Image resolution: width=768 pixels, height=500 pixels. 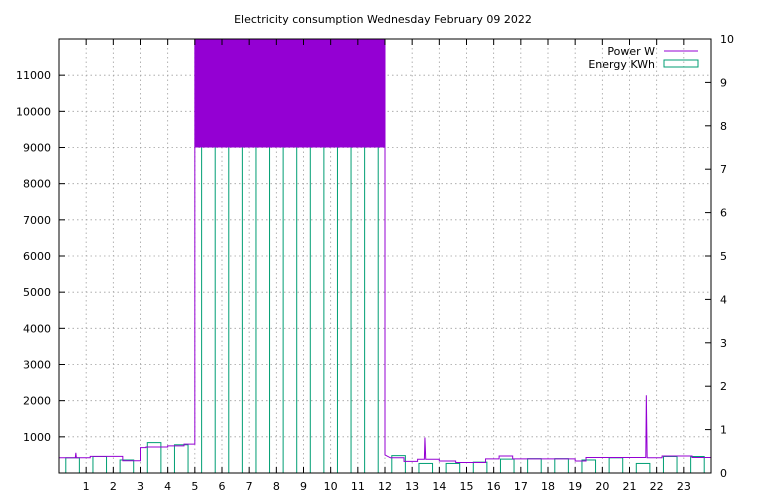 What do you see at coordinates (681, 63) in the screenshot?
I see `legend-energy-swatch` at bounding box center [681, 63].